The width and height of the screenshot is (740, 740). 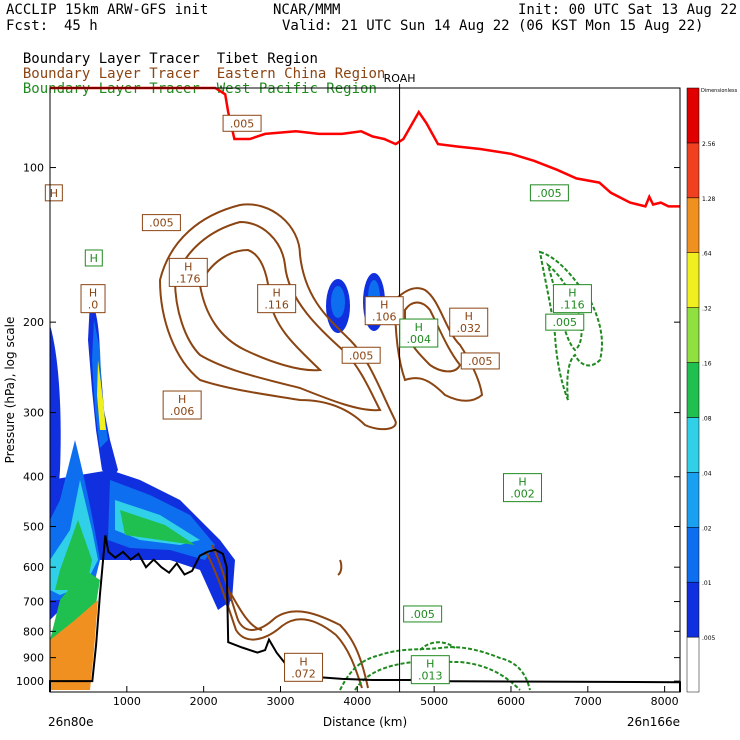 What do you see at coordinates (33, 477) in the screenshot?
I see `y-tick-label: 400` at bounding box center [33, 477].